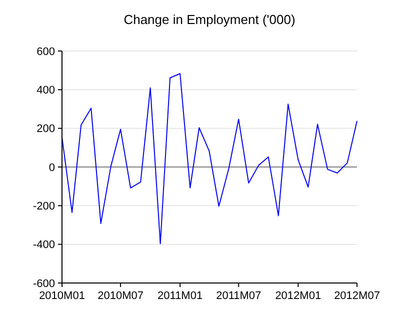 The height and width of the screenshot is (321, 400). What do you see at coordinates (210, 19) in the screenshot?
I see `chart-title: Change in Employment ('000)` at bounding box center [210, 19].